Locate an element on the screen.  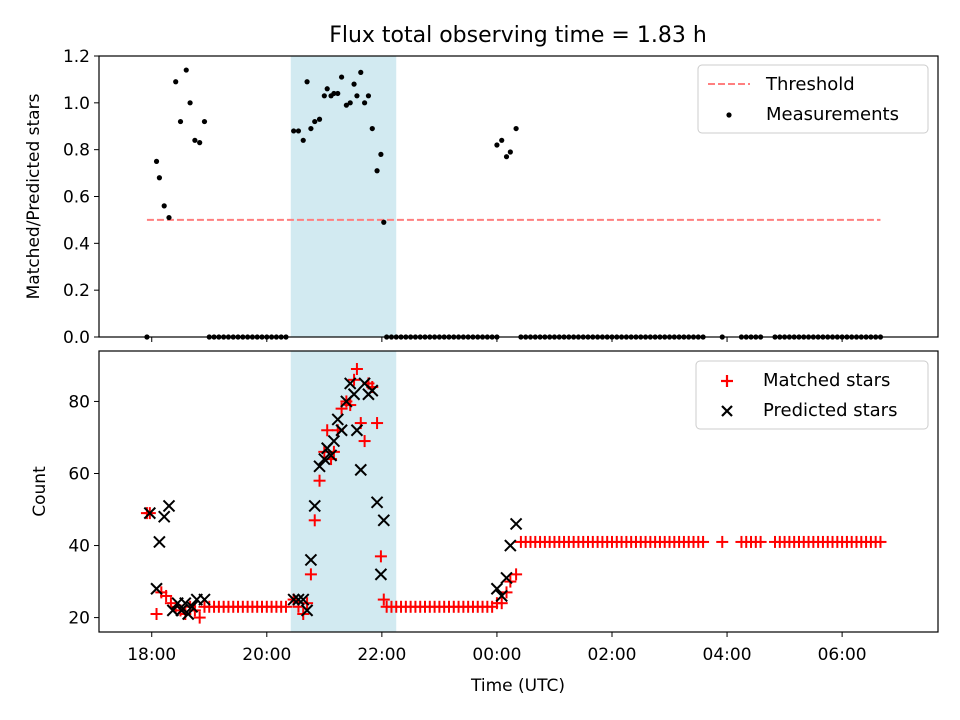
ratio-legend: Threshold Measurements is located at coordinates (813, 99).